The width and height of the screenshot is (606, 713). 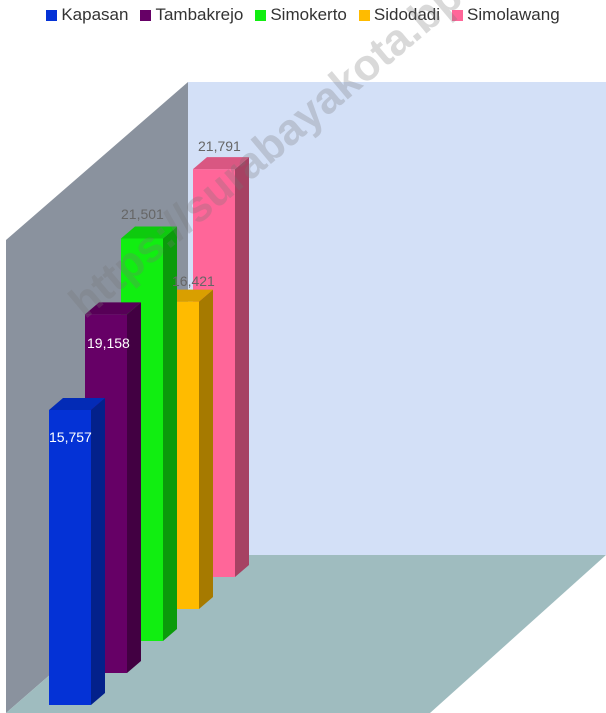 I want to click on bar-front-face, so click(x=70, y=557).